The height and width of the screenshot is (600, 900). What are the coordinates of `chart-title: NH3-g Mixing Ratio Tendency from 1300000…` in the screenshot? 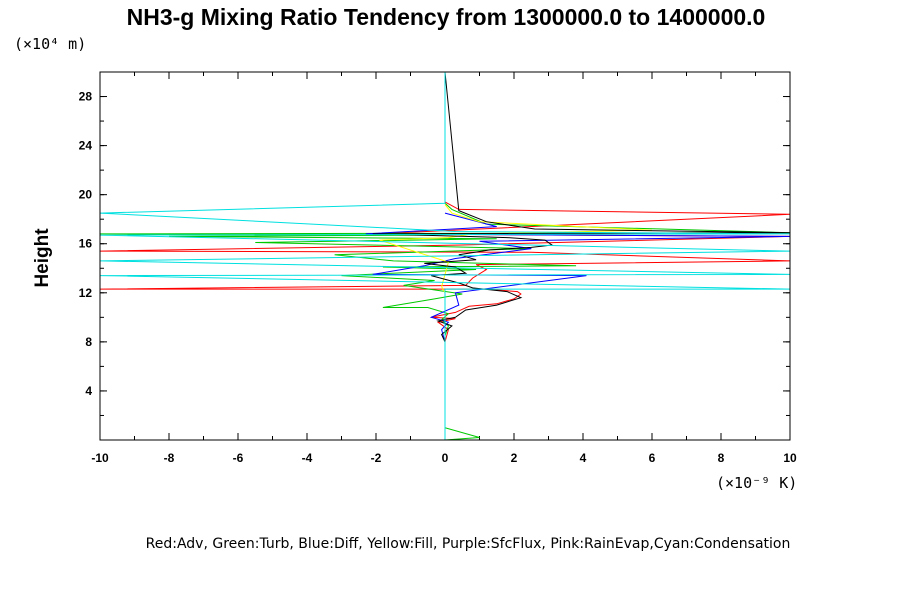 It's located at (446, 17).